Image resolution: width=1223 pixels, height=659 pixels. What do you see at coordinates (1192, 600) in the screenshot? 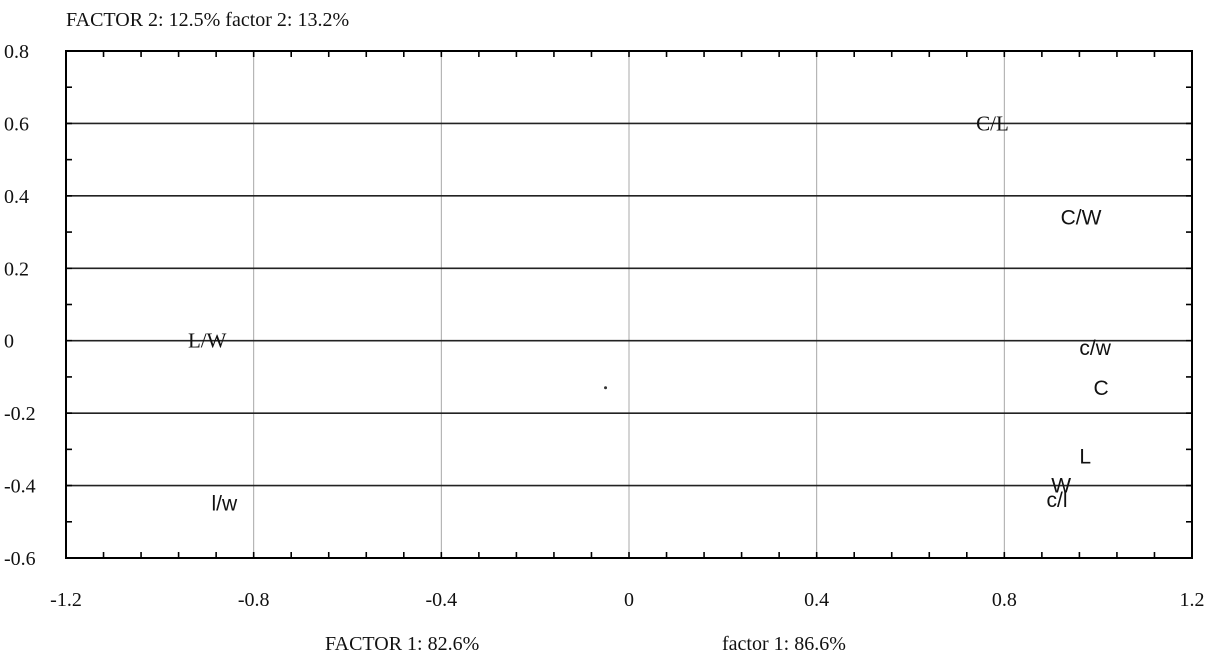
I see `x-tick-label: 1.2` at bounding box center [1192, 600].